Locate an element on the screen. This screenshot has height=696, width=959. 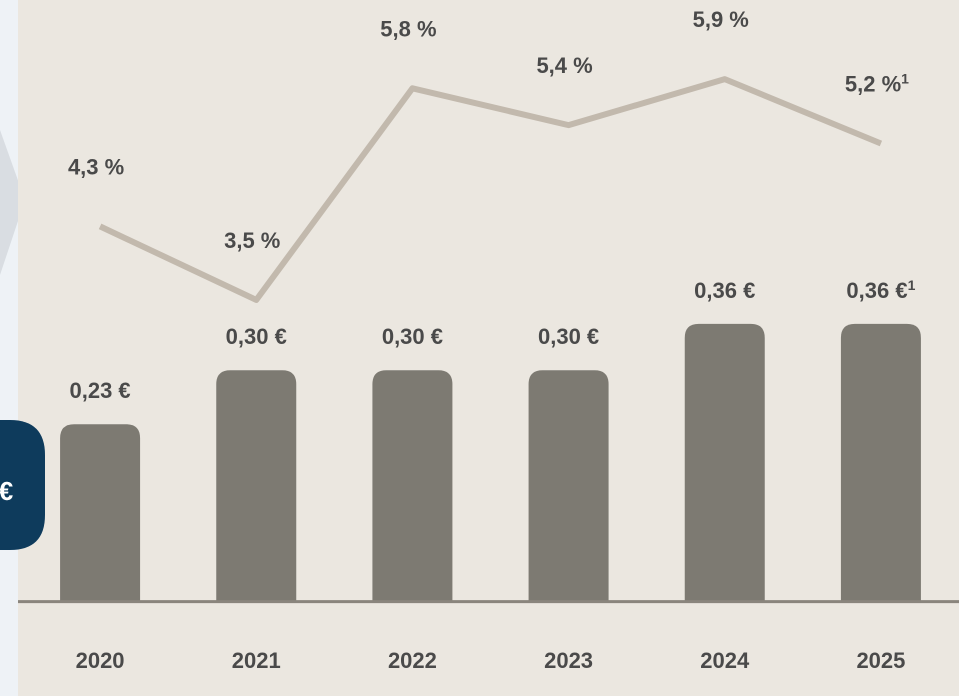
line-value-label: 5,8 % is located at coordinates (408, 28).